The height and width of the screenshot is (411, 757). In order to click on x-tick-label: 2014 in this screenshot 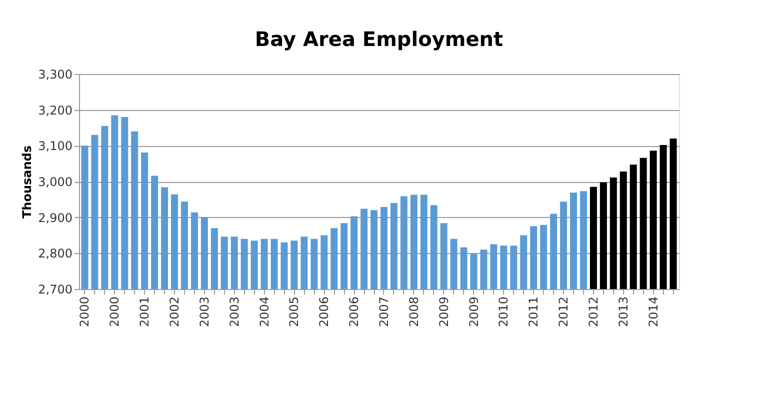, I will do `click(653, 312)`.